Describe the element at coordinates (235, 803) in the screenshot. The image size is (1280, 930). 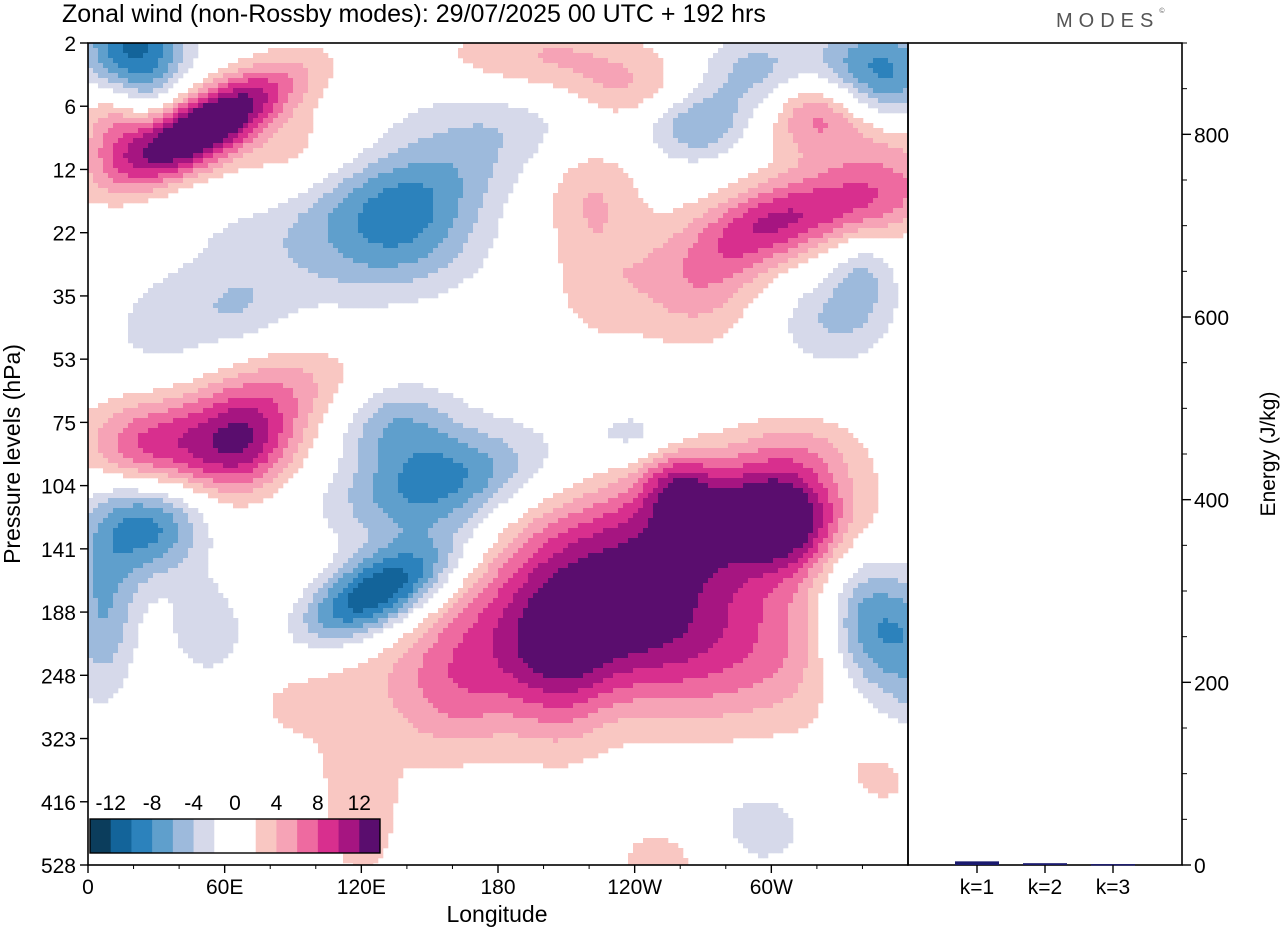
I see `colorbar-label-0: 0` at that location.